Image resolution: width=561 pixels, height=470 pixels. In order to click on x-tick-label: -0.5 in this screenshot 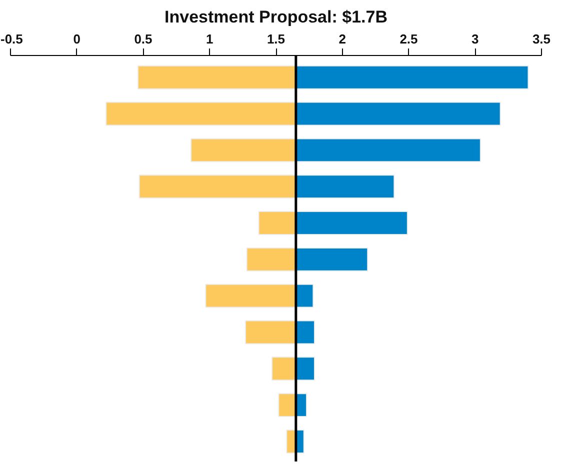, I will do `click(11, 39)`.